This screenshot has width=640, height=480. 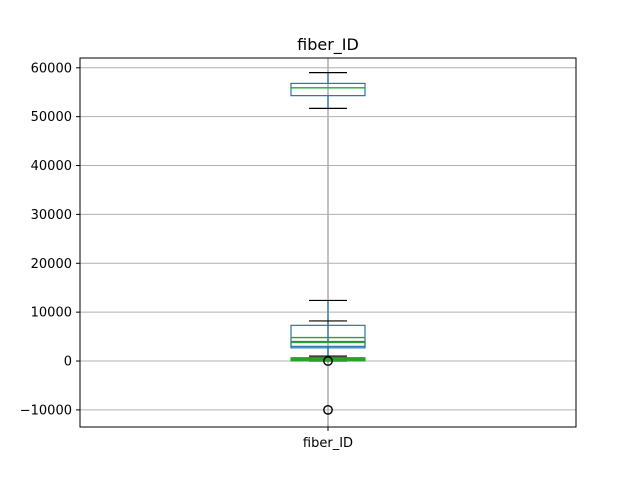 What do you see at coordinates (328, 443) in the screenshot?
I see `x-tick-label: fiber_ID` at bounding box center [328, 443].